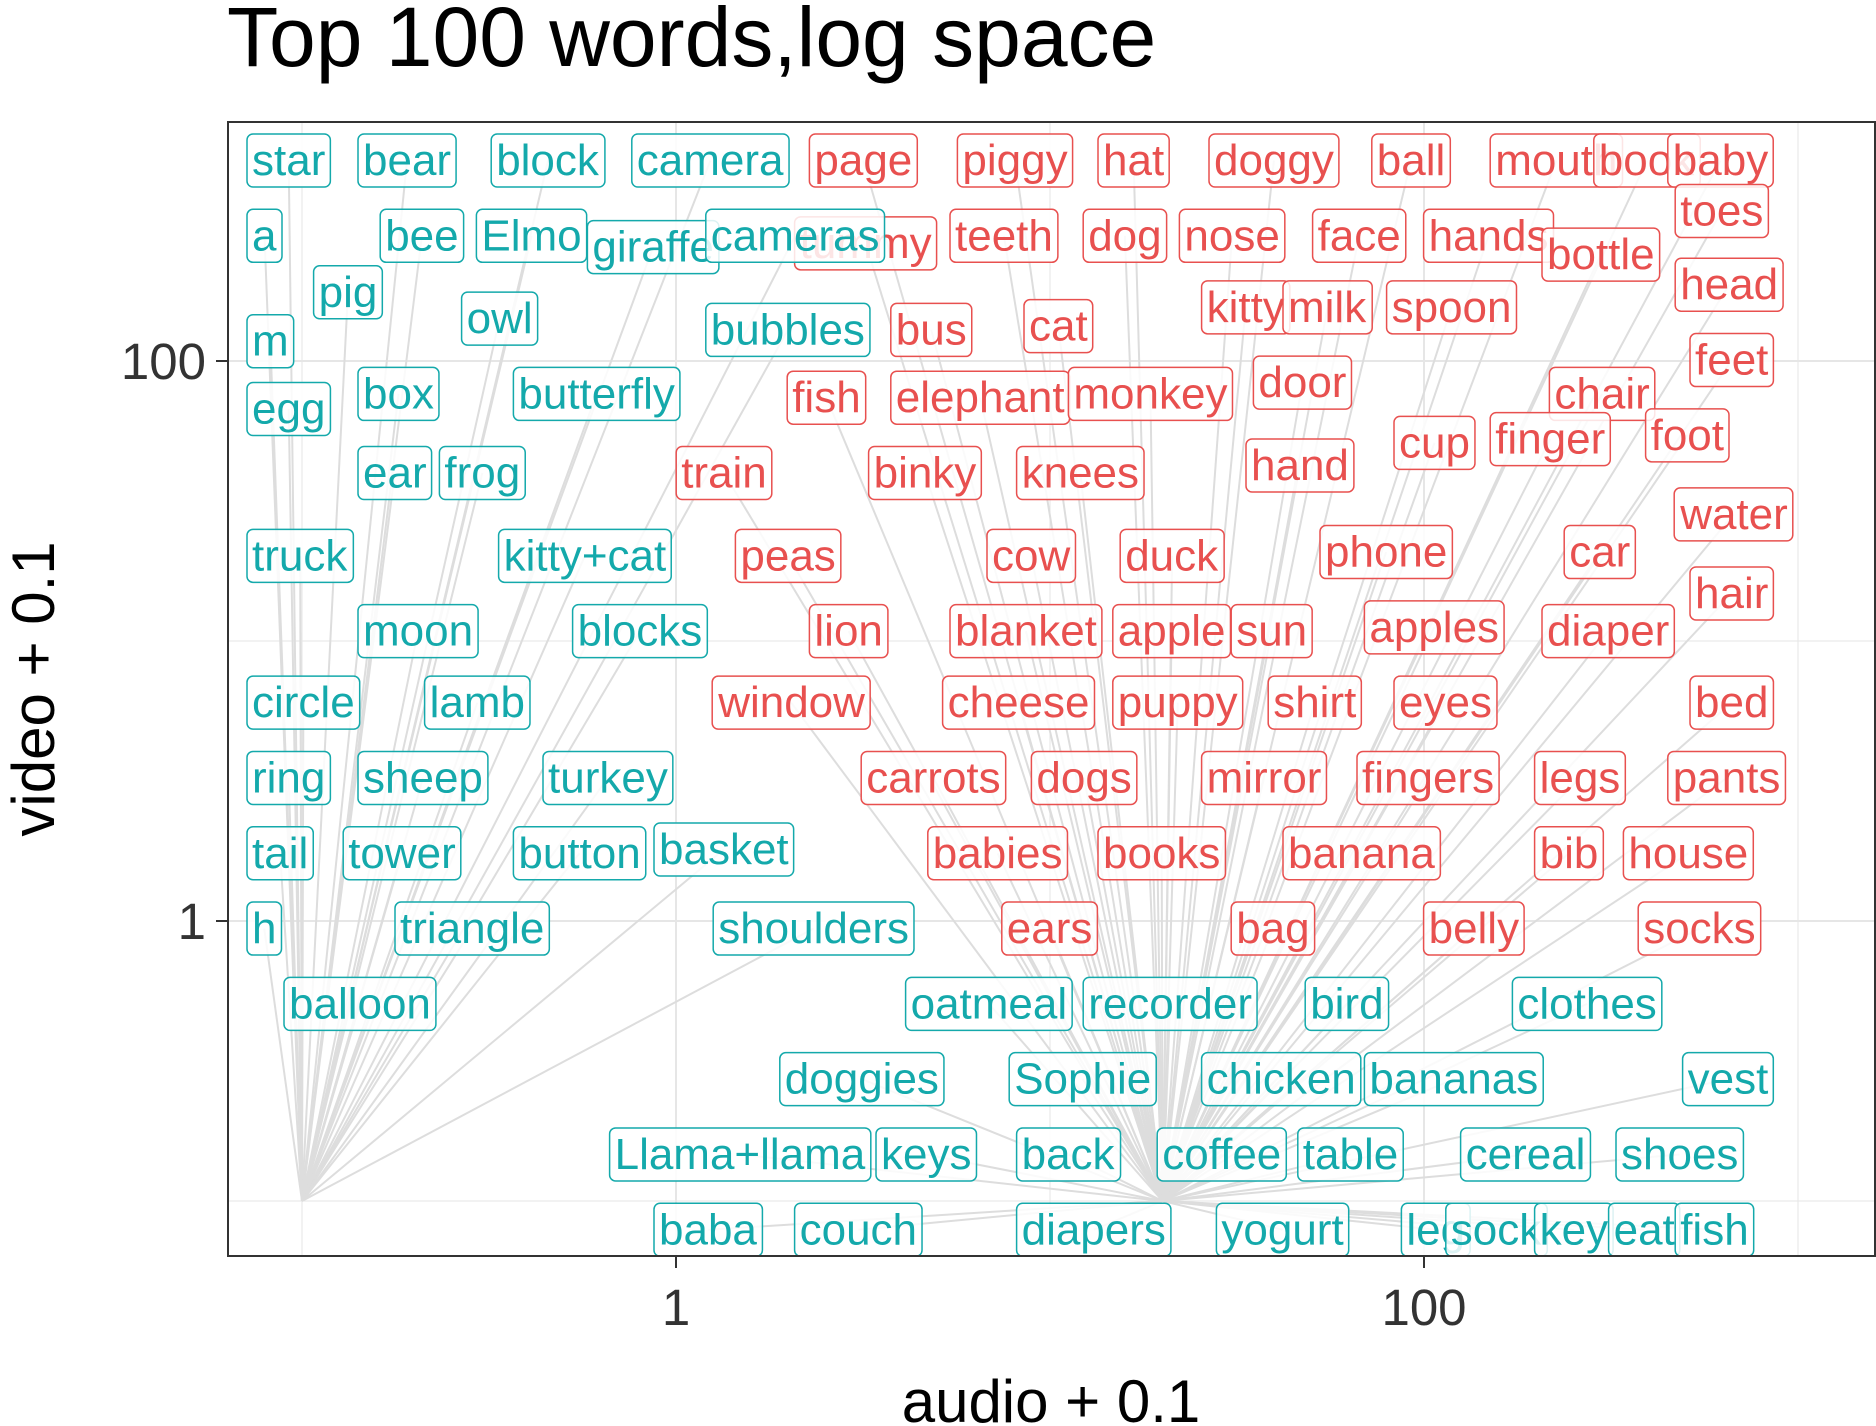 The height and width of the screenshot is (1426, 1876). I want to click on word-label: shoulders, so click(813, 928).